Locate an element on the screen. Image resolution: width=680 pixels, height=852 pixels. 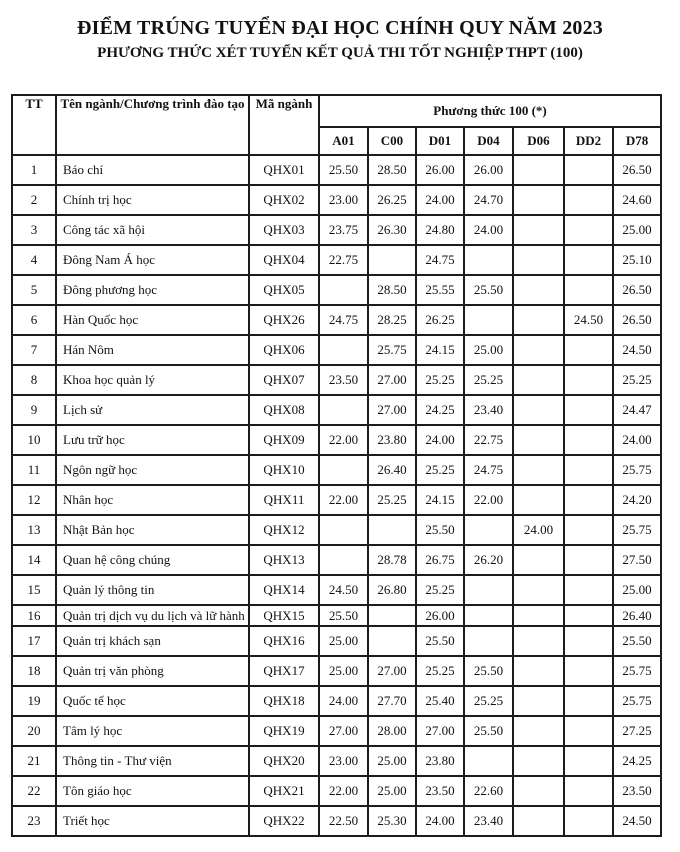
cell-program-name: Quản lý thông tin is located at coordinates (152, 590).